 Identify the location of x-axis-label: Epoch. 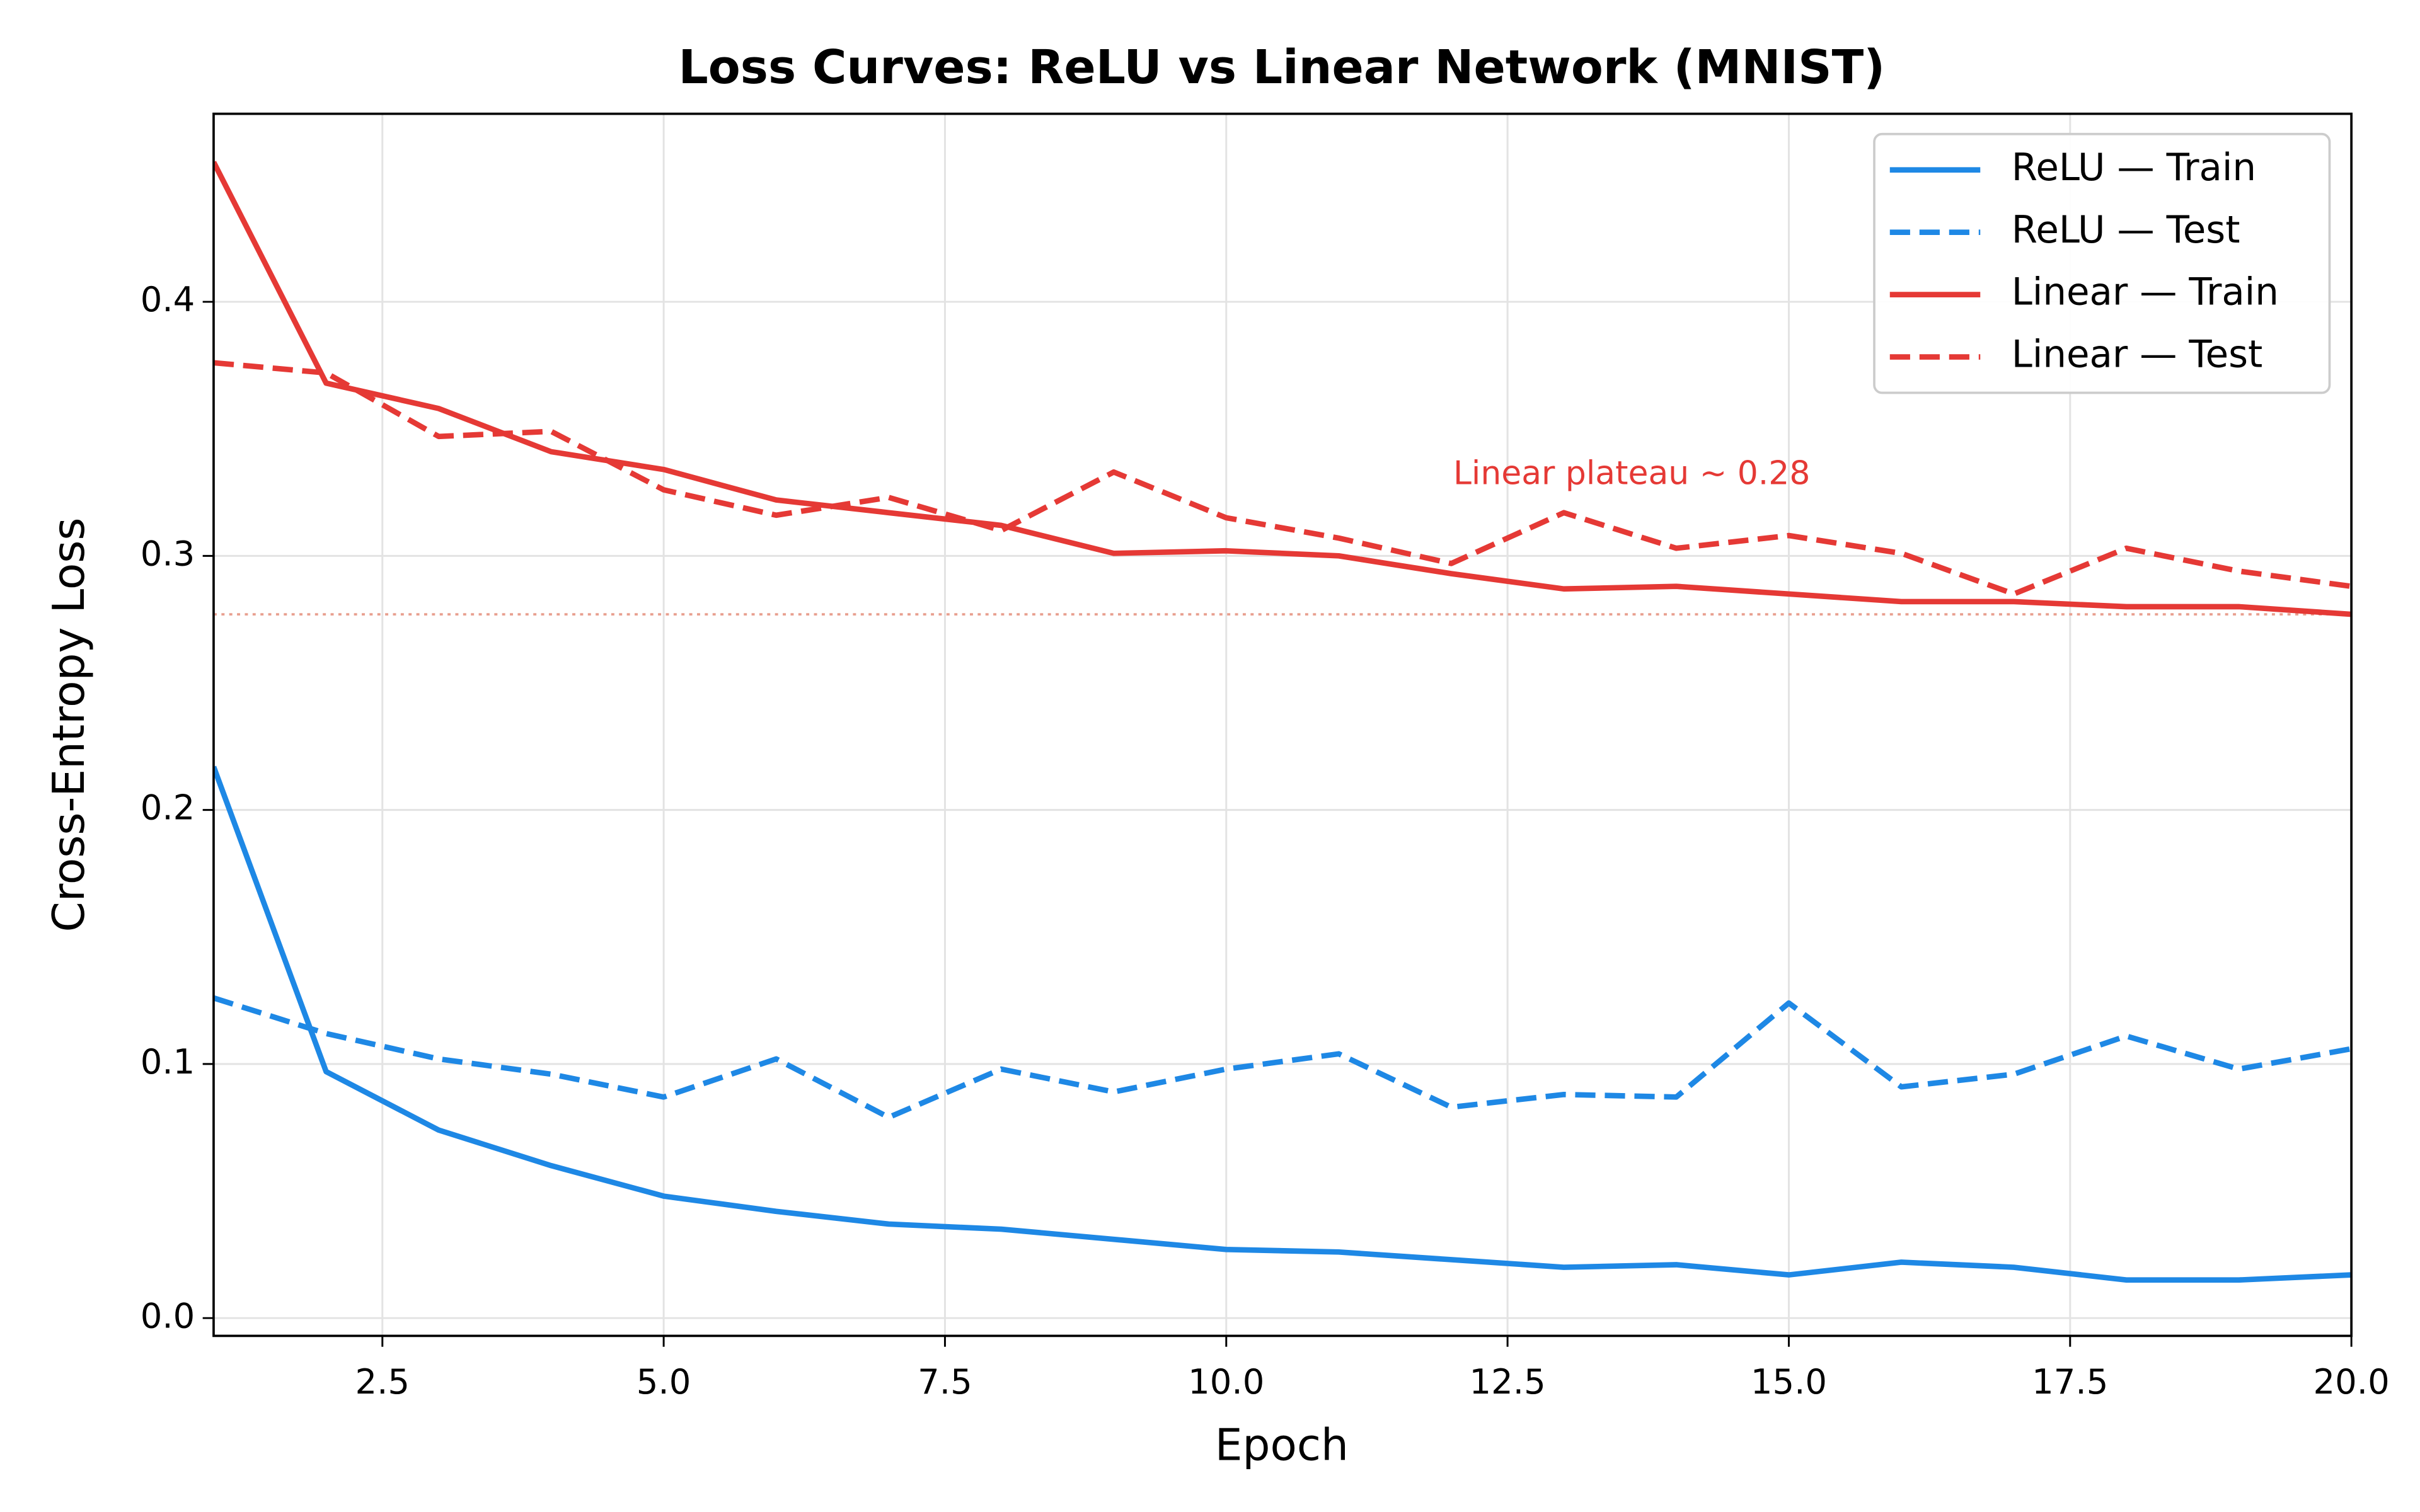
(1282, 1446).